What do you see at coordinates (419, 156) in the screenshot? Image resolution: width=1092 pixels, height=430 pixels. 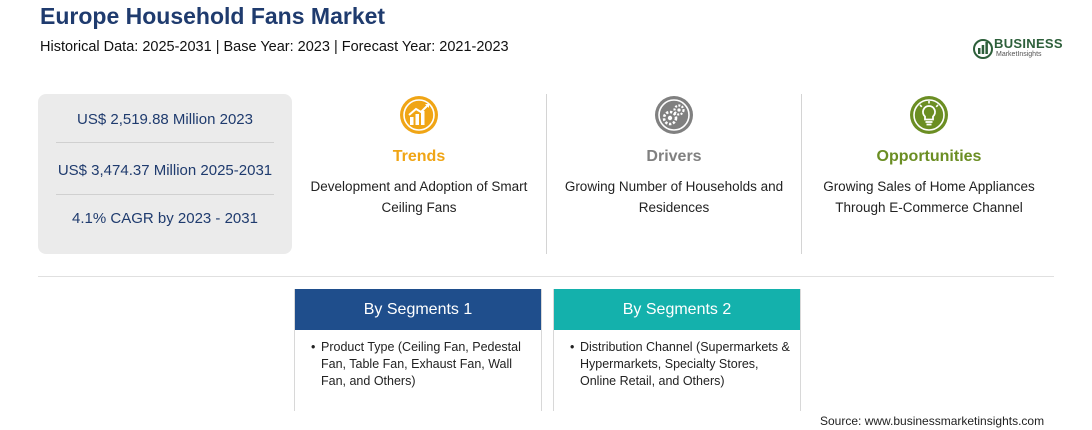 I see `trends-heading: Trends` at bounding box center [419, 156].